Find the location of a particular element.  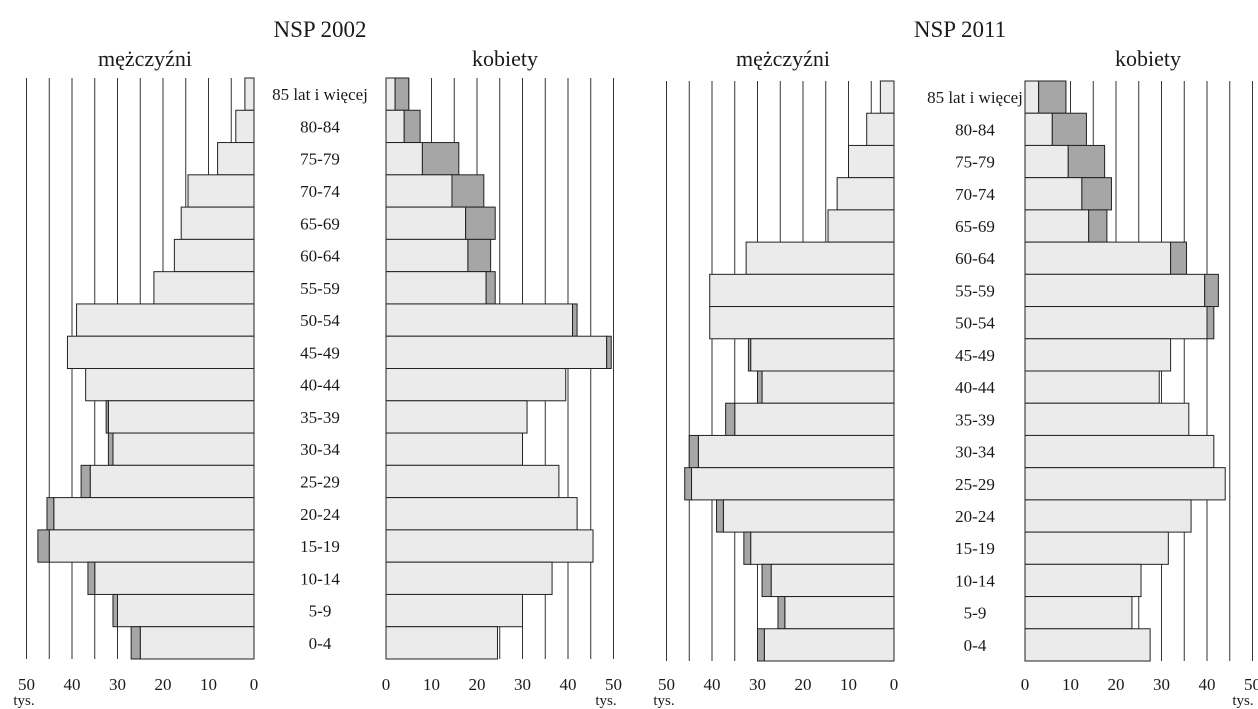

age-group-label: 80-84 is located at coordinates (975, 129).